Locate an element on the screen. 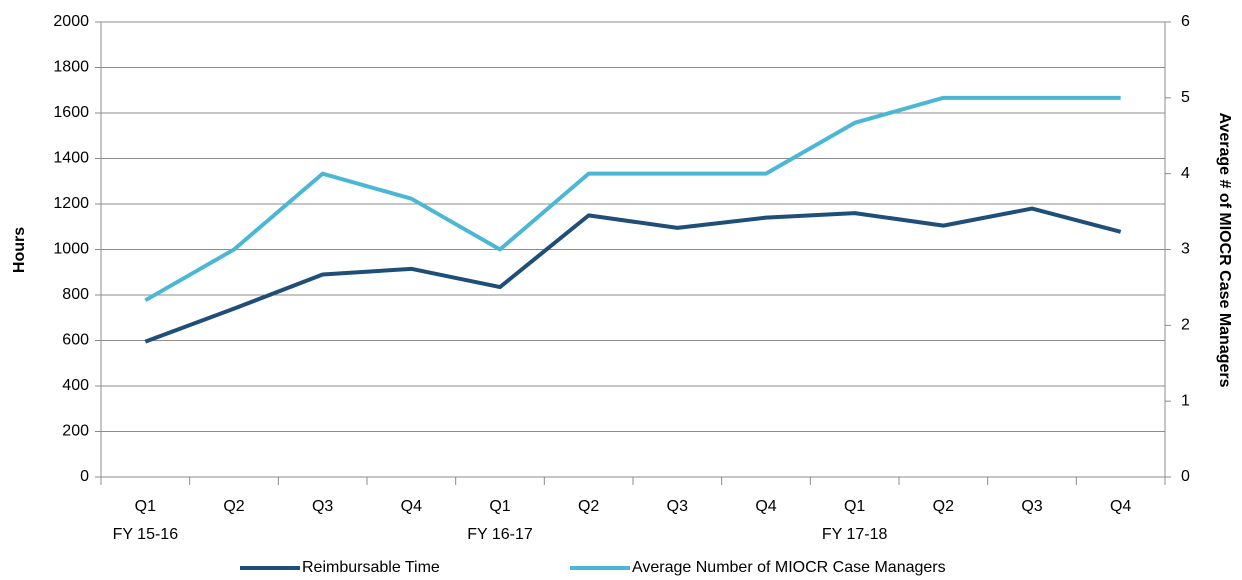  y-tick-label: 2000 is located at coordinates (71, 21).